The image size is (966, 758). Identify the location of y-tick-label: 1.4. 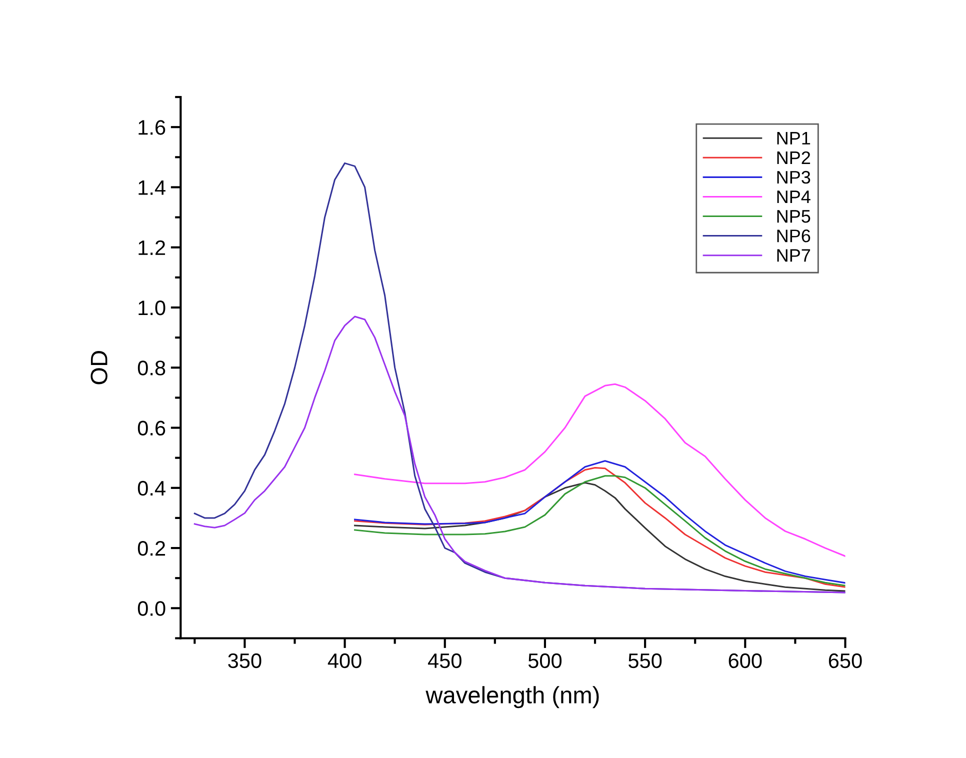
(152, 187).